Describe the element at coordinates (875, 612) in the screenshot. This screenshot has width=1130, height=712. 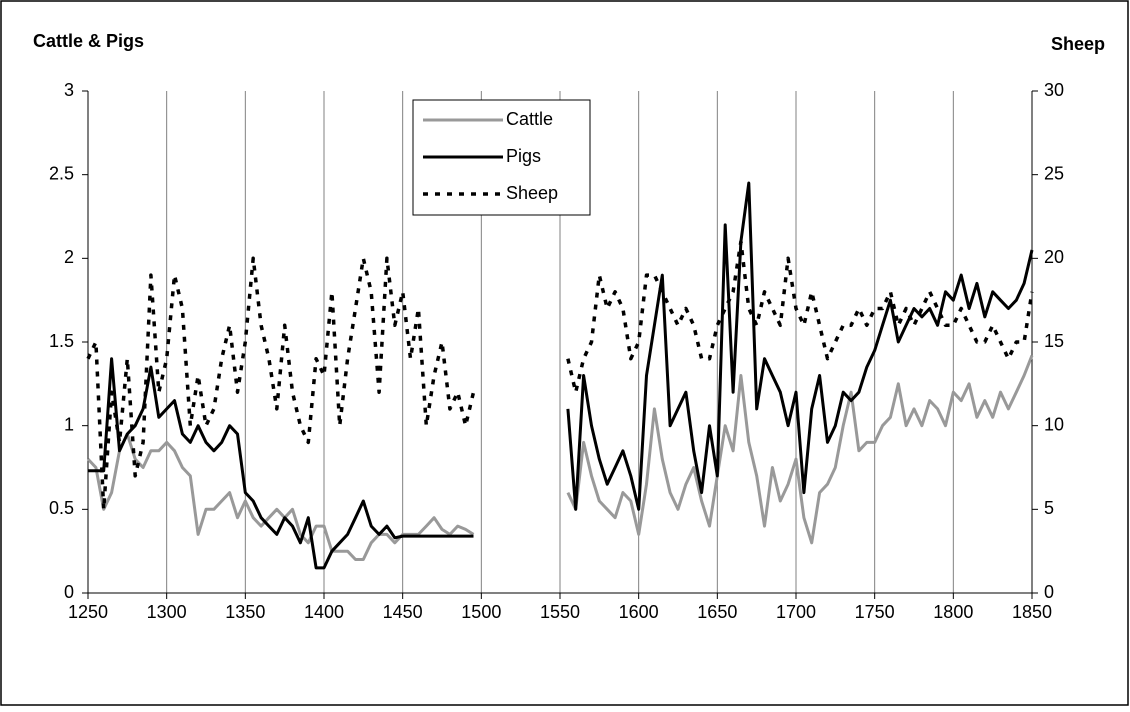
I see `x-tick-label: 1750` at that location.